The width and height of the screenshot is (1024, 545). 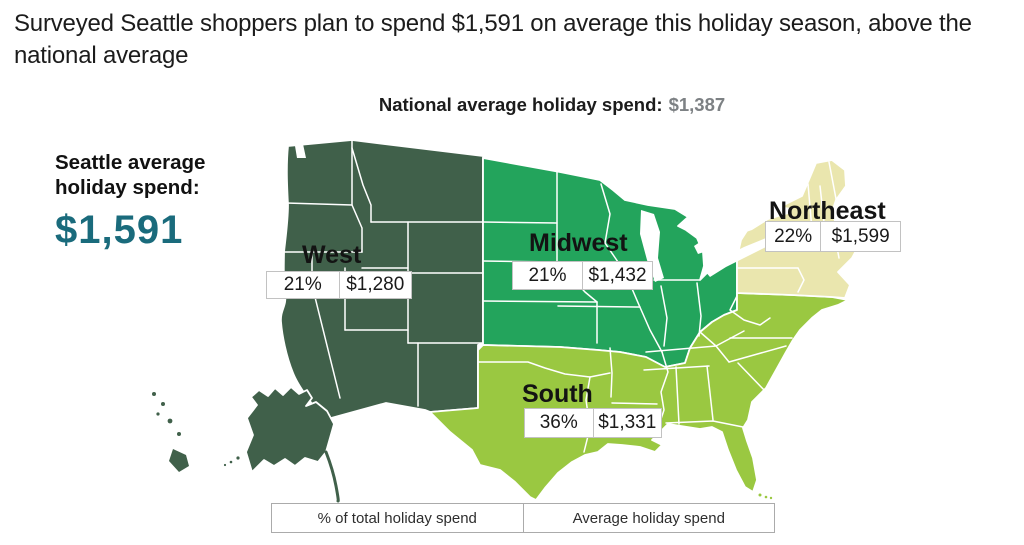 I want to click on saginaw-bay, so click(x=699, y=248).